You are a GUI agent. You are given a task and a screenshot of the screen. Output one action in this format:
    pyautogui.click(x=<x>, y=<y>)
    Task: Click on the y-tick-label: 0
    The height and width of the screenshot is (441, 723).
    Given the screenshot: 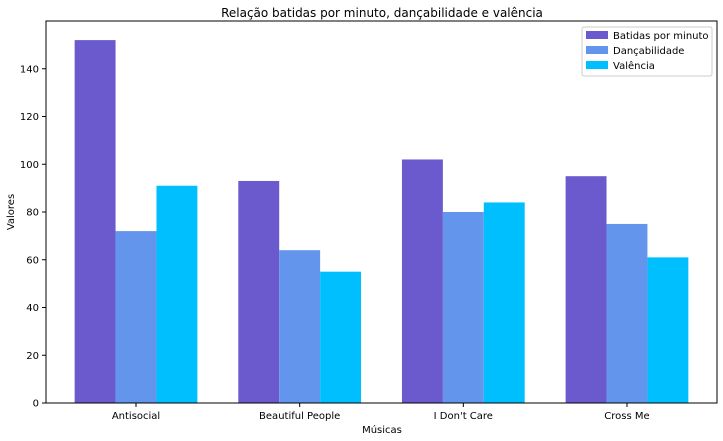 What is the action you would take?
    pyautogui.click(x=36, y=404)
    